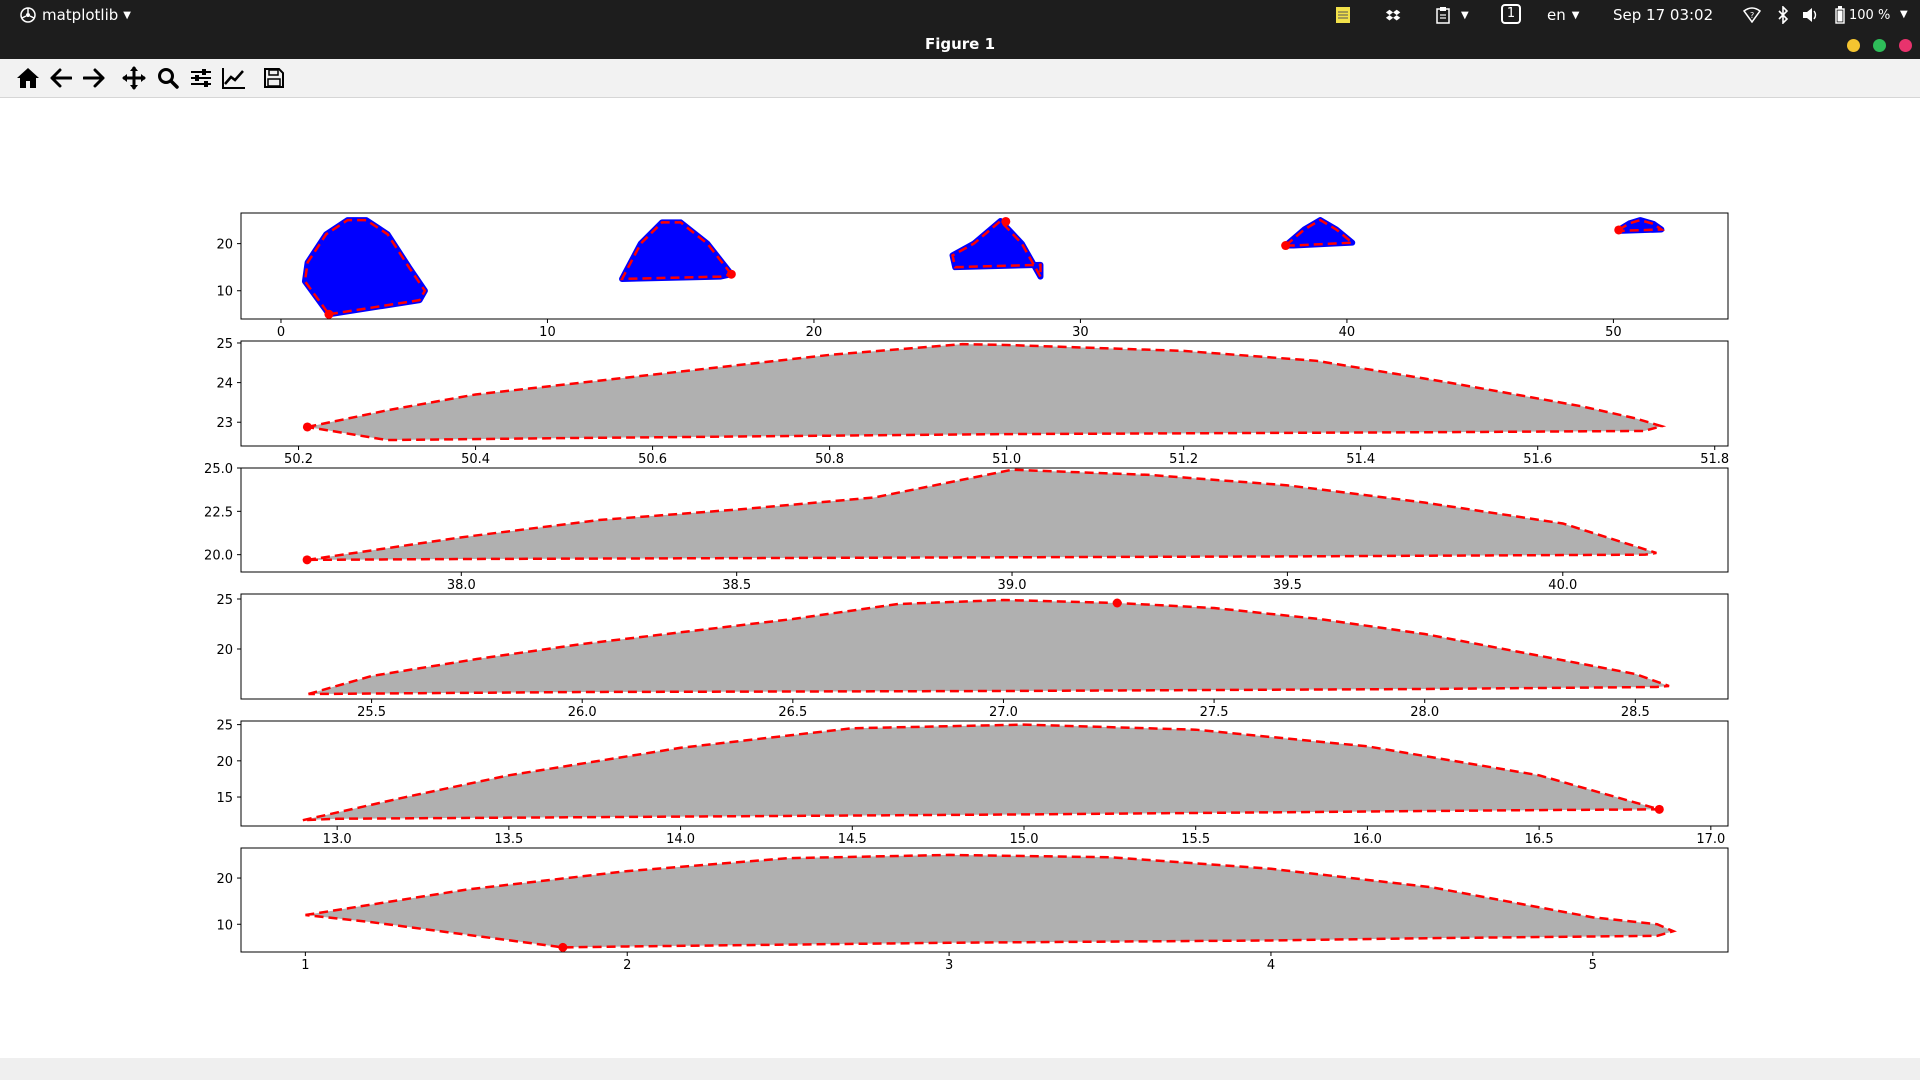  What do you see at coordinates (960, 44) in the screenshot?
I see `window-title: Figure 1` at bounding box center [960, 44].